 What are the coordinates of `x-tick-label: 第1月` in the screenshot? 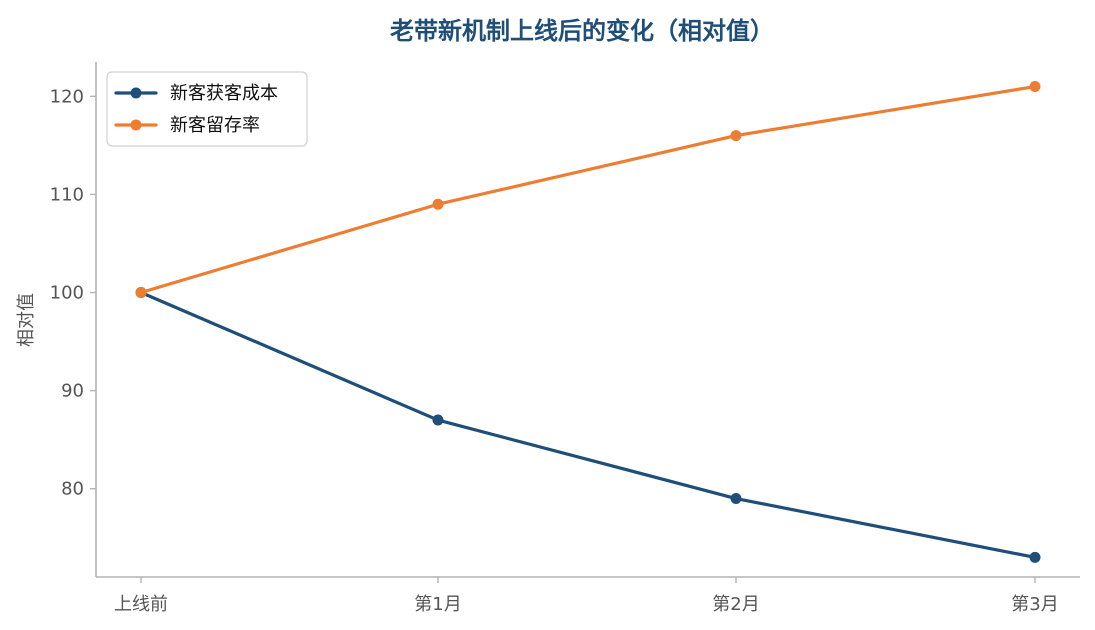 It's located at (437, 604).